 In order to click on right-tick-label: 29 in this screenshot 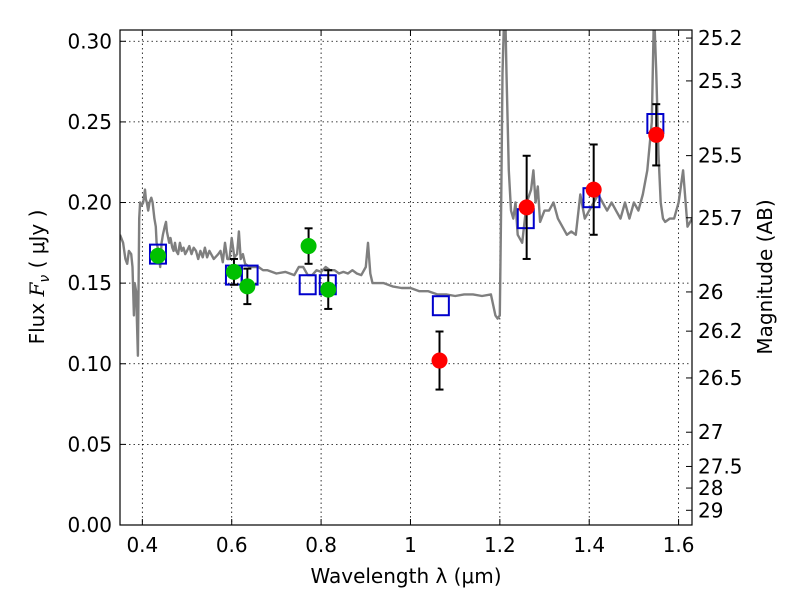, I will do `click(710, 510)`.